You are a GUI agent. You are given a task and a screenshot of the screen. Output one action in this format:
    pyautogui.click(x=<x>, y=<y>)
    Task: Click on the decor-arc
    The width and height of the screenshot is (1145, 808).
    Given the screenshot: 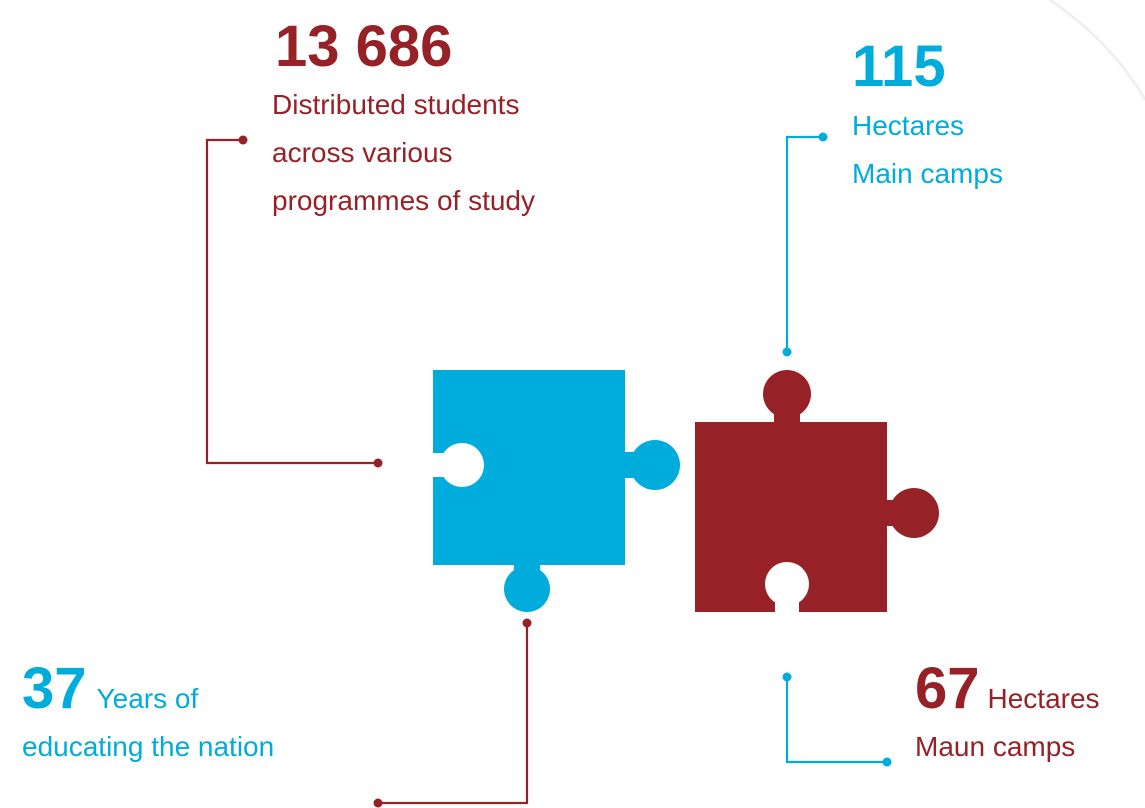 What is the action you would take?
    pyautogui.click(x=1097, y=50)
    